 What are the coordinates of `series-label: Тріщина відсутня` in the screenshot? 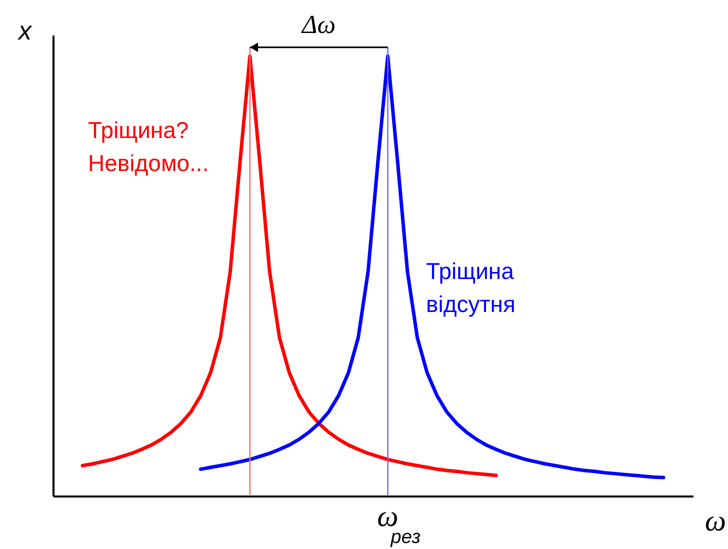 It's located at (471, 287).